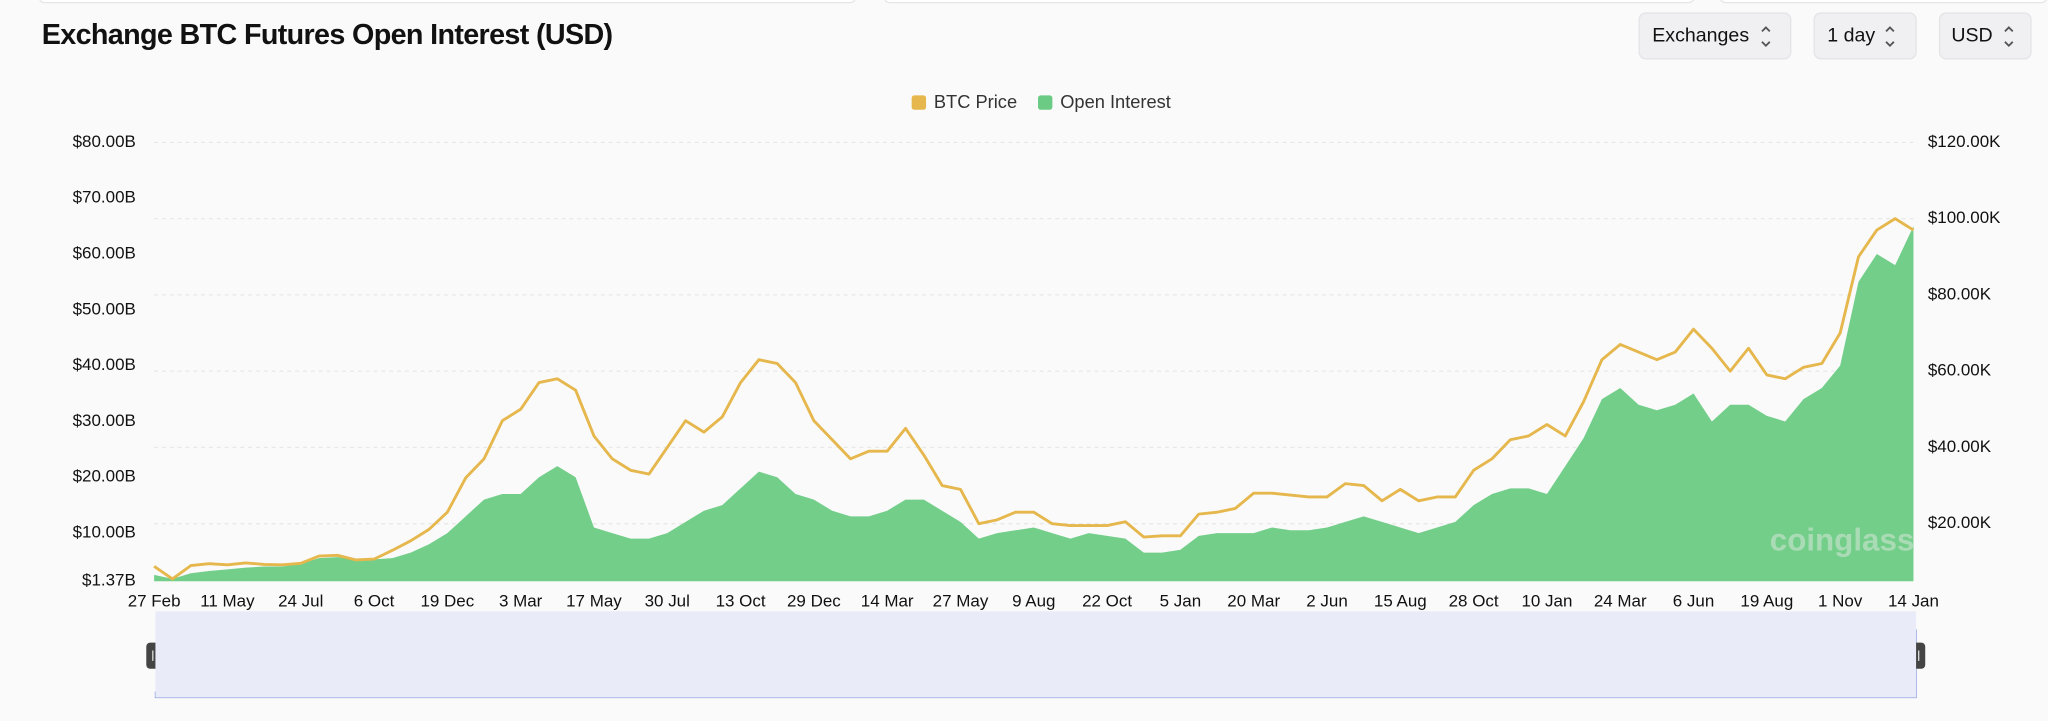 This screenshot has width=2048, height=721. What do you see at coordinates (227, 601) in the screenshot?
I see `x-tick-label: 11 May` at bounding box center [227, 601].